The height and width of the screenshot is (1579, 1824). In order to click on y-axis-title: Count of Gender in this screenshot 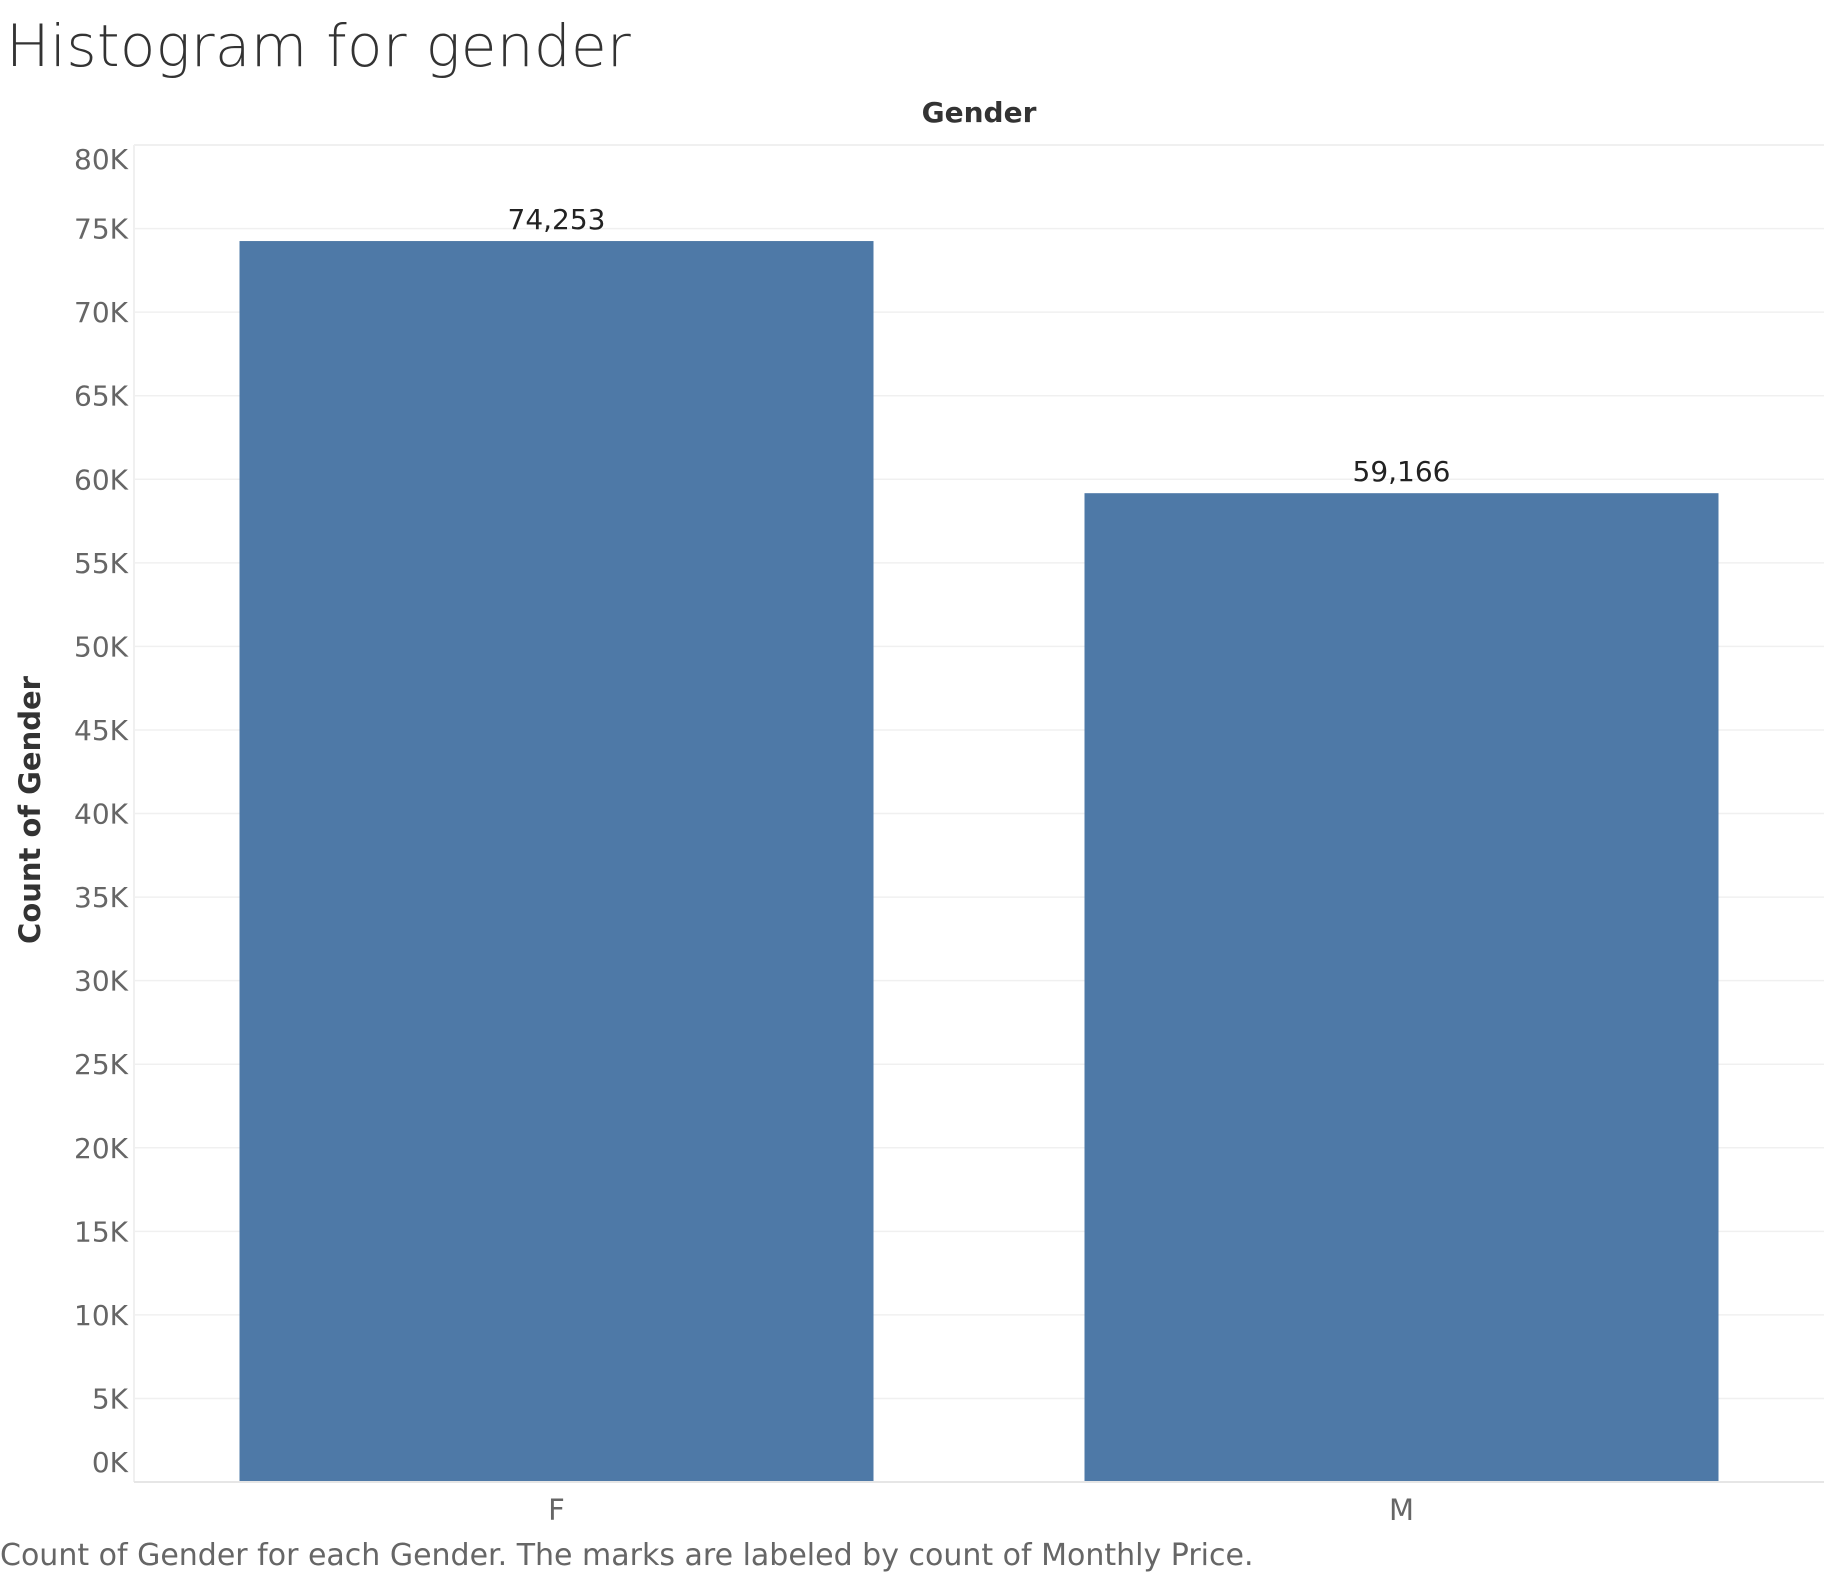, I will do `click(30, 809)`.